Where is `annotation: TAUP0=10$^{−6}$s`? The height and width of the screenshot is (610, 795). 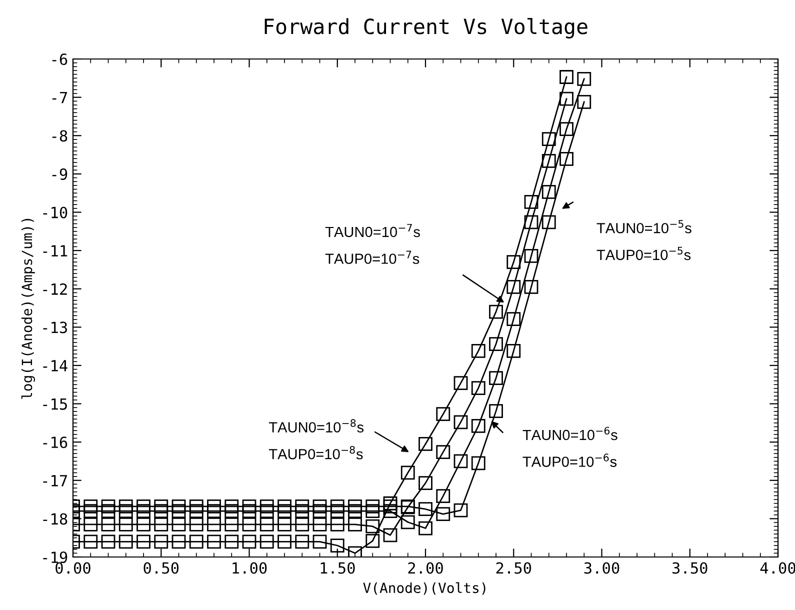 annotation: TAUP0=10$^{−6}$s is located at coordinates (569, 460).